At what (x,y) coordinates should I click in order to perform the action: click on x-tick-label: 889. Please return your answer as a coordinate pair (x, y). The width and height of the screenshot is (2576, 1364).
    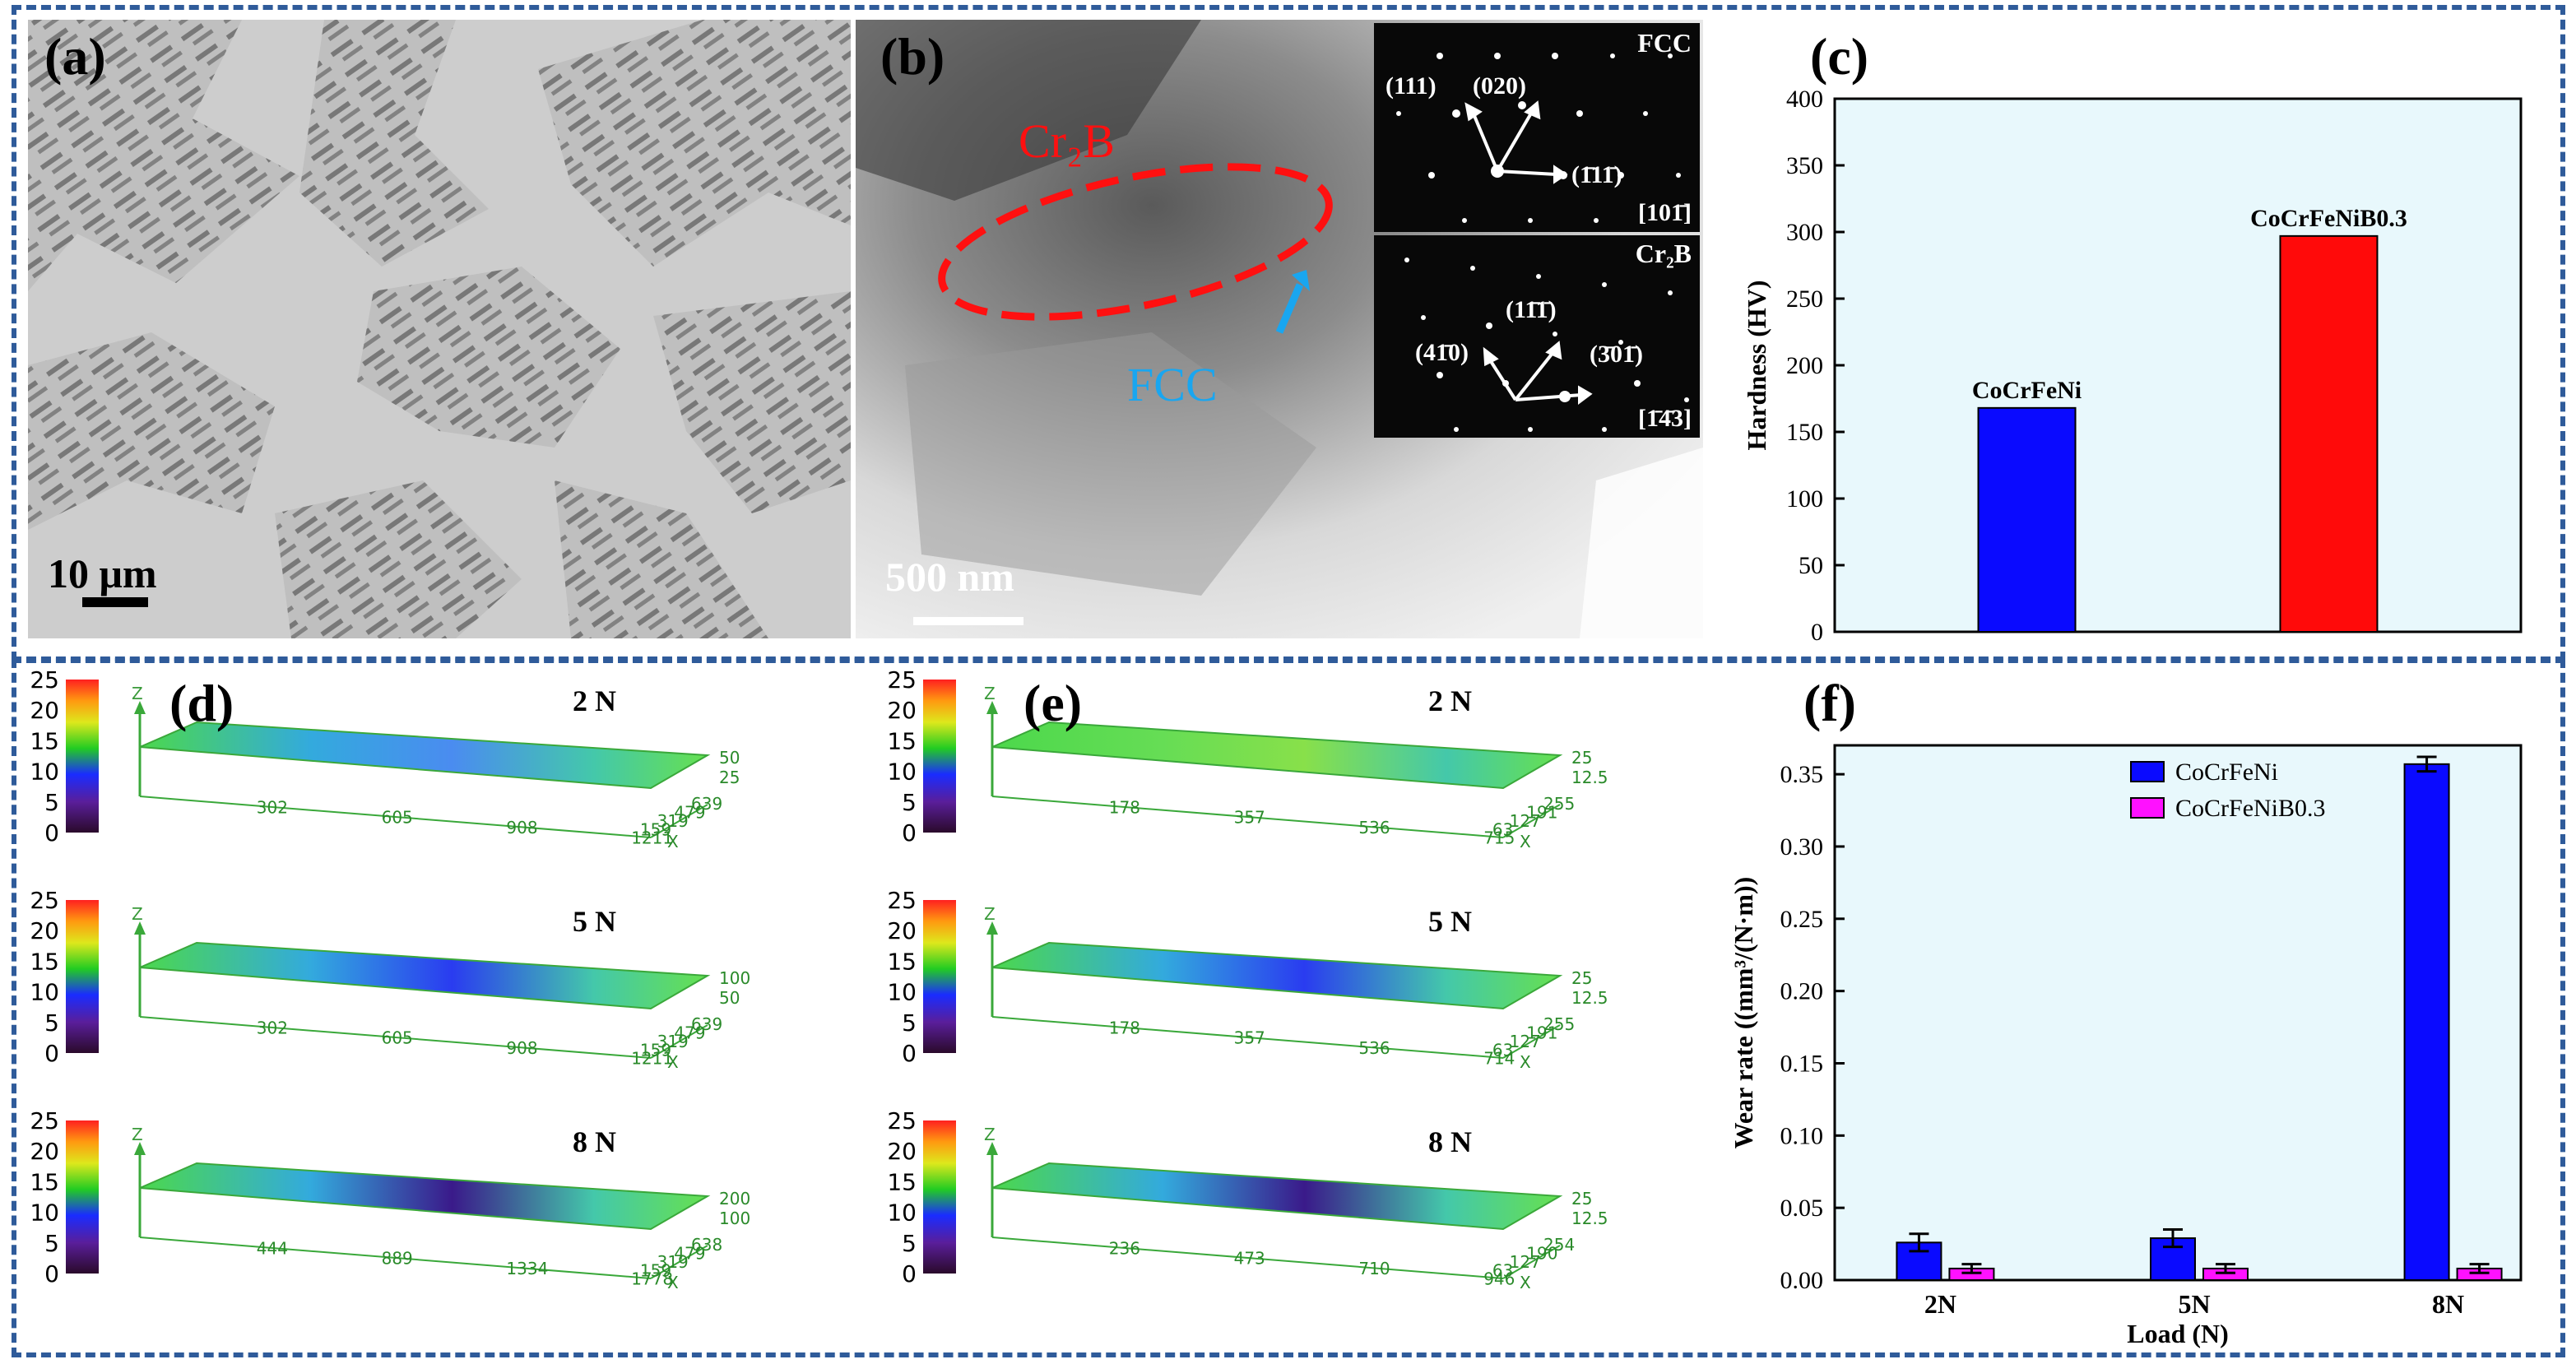
    Looking at the image, I should click on (398, 1259).